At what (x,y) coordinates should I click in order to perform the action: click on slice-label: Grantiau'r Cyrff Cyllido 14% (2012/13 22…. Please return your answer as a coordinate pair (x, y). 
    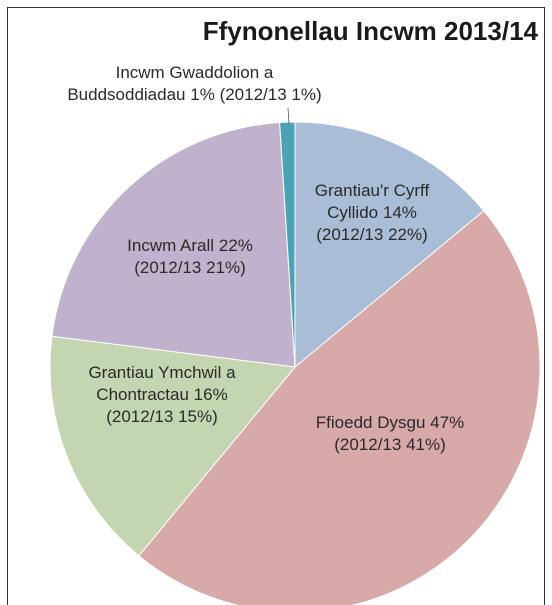
    Looking at the image, I should click on (372, 213).